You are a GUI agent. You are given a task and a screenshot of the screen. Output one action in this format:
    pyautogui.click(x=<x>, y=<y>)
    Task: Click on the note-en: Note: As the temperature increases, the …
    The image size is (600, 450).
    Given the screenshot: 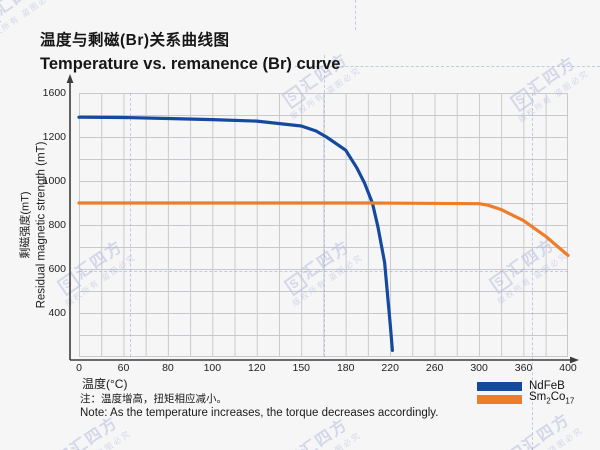 What is the action you would take?
    pyautogui.click(x=259, y=413)
    